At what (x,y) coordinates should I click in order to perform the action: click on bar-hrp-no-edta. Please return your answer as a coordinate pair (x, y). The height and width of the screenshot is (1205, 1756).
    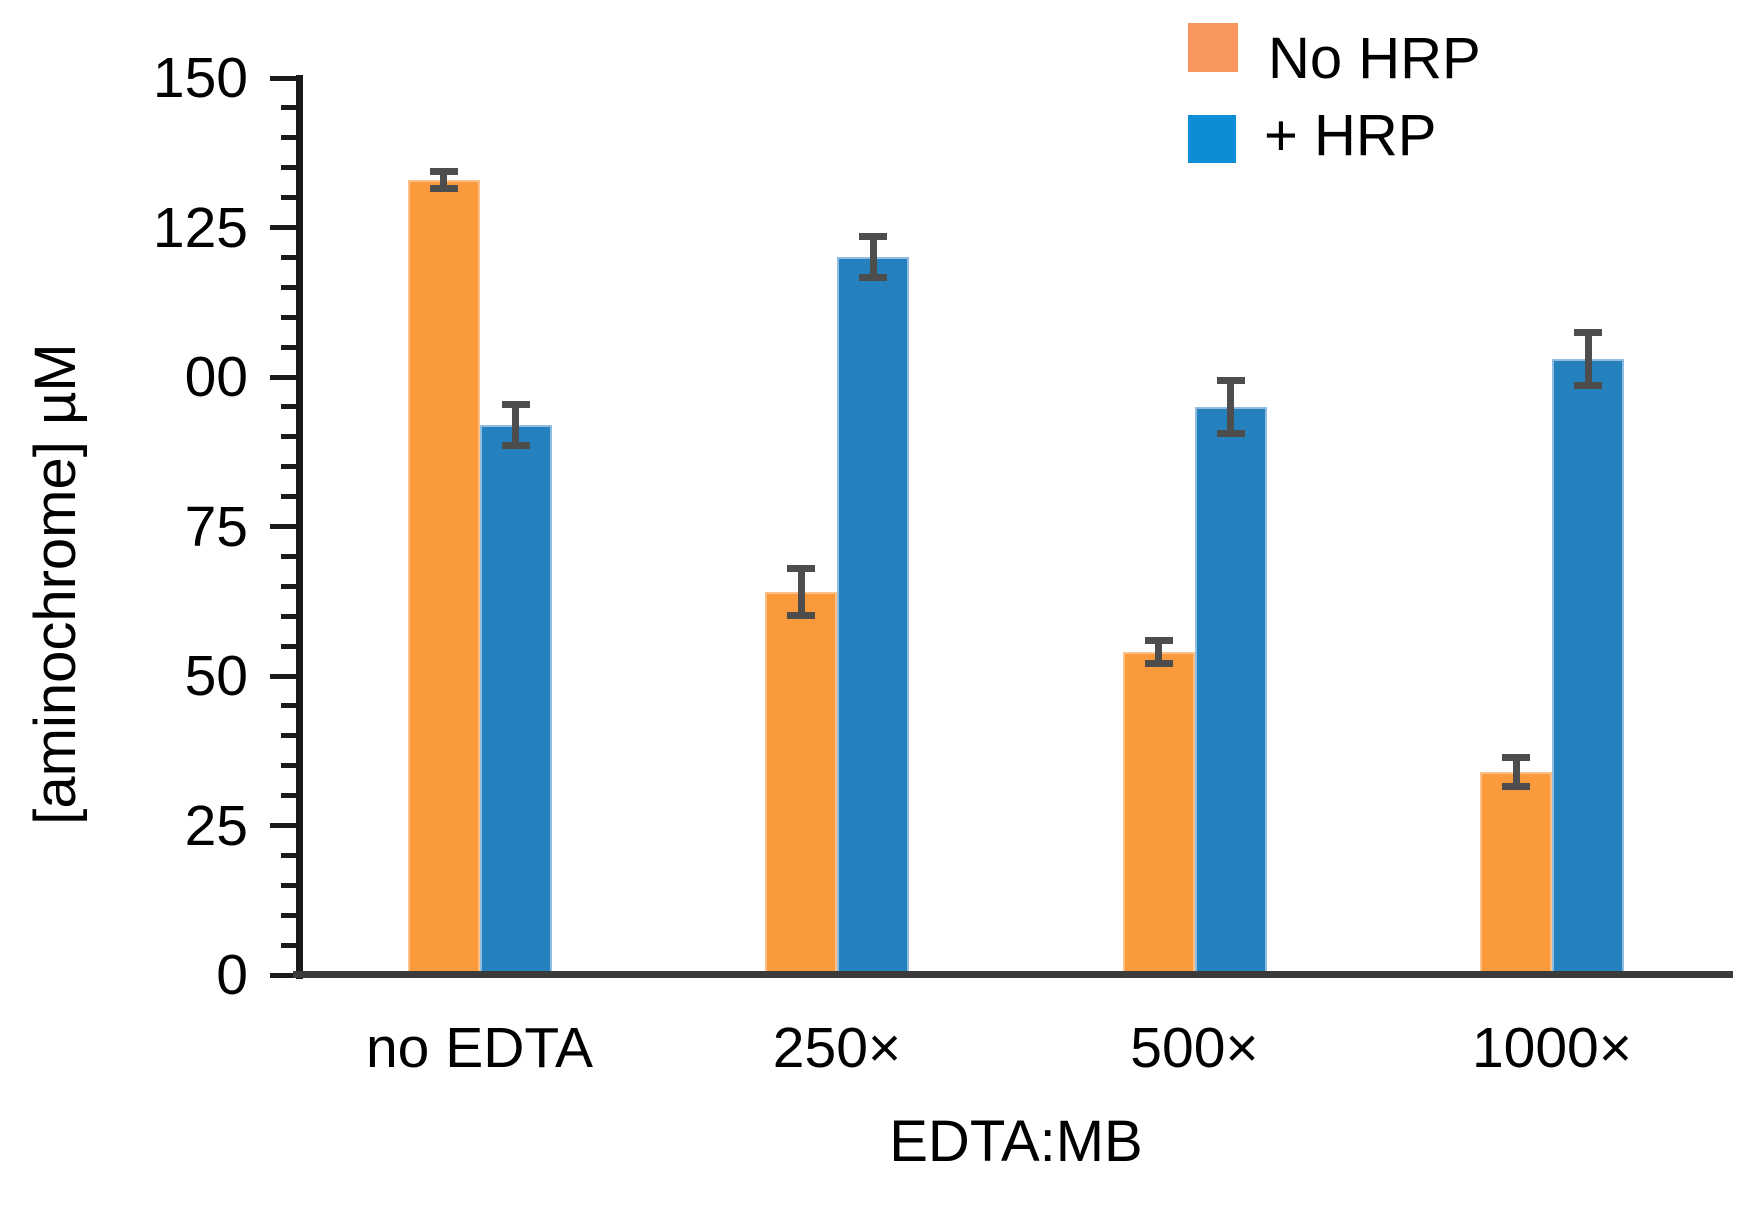
    Looking at the image, I should click on (515, 699).